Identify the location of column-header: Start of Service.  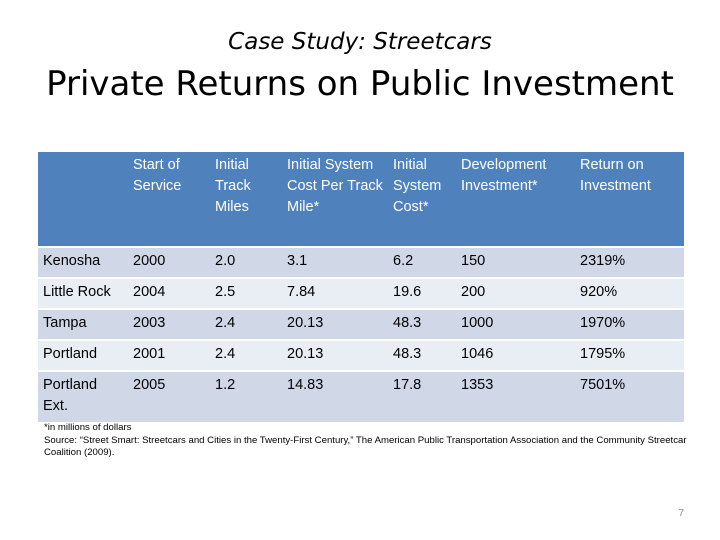
(169, 199).